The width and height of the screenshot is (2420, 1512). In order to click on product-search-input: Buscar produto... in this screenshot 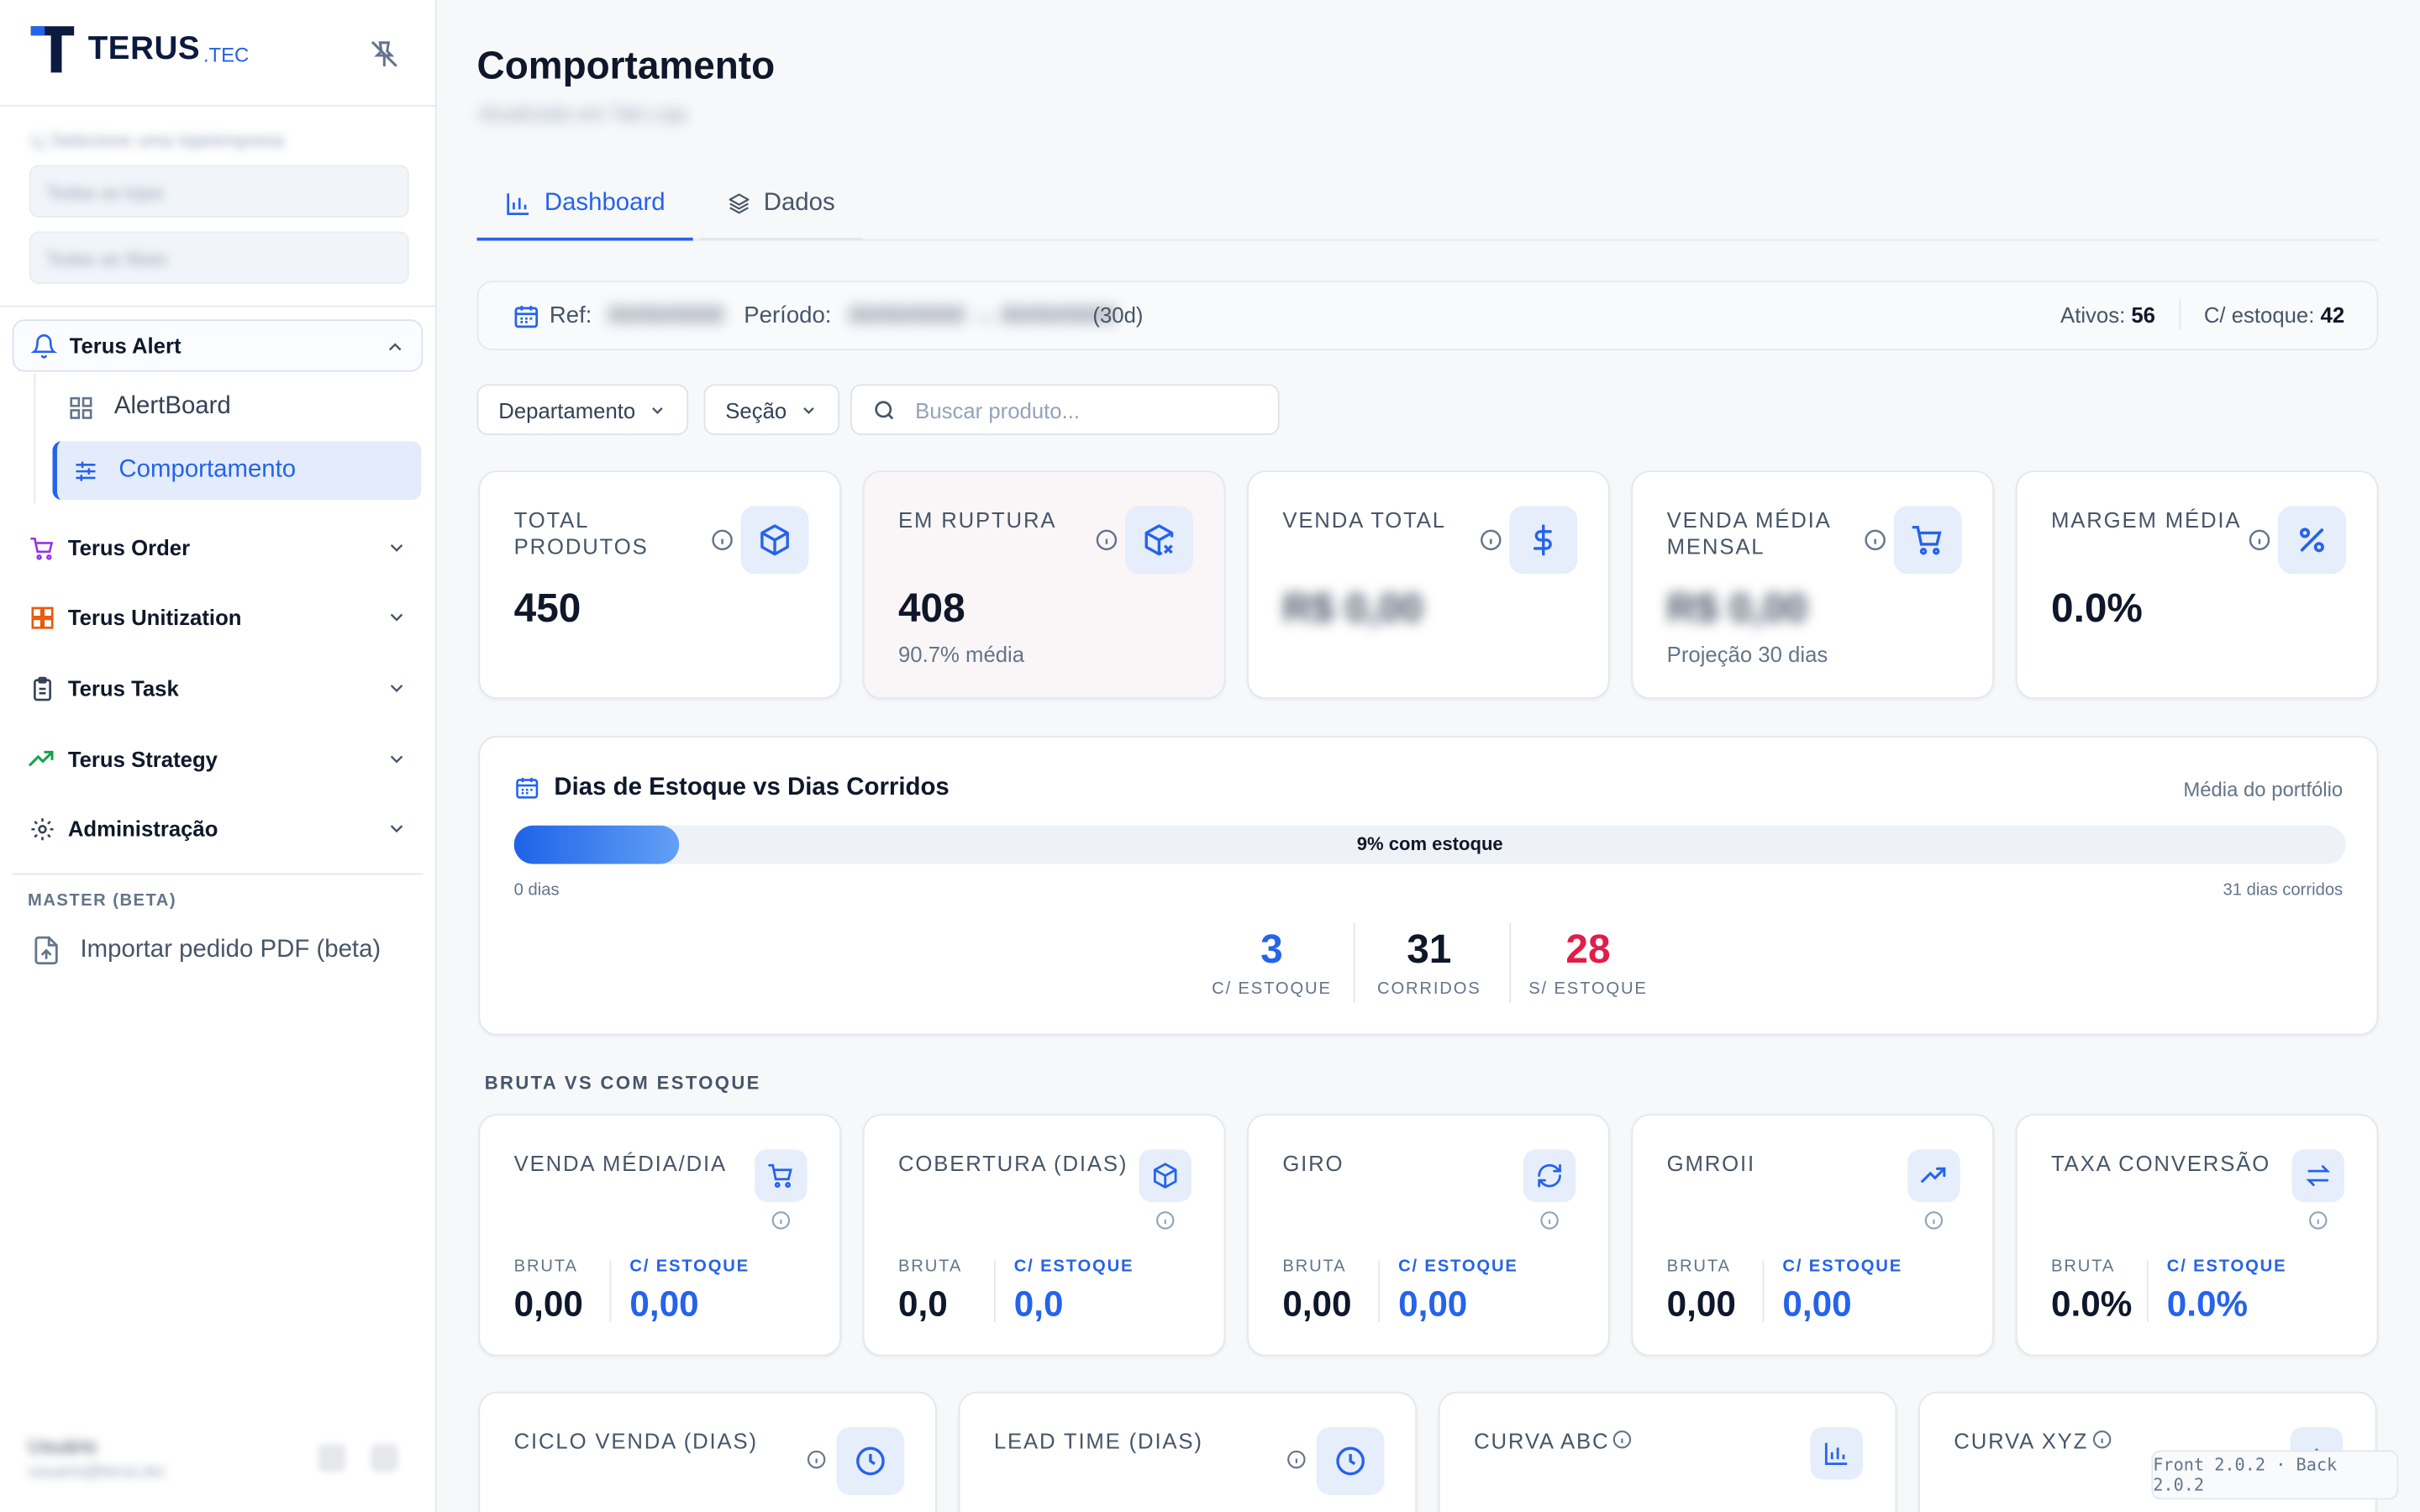, I will do `click(1065, 409)`.